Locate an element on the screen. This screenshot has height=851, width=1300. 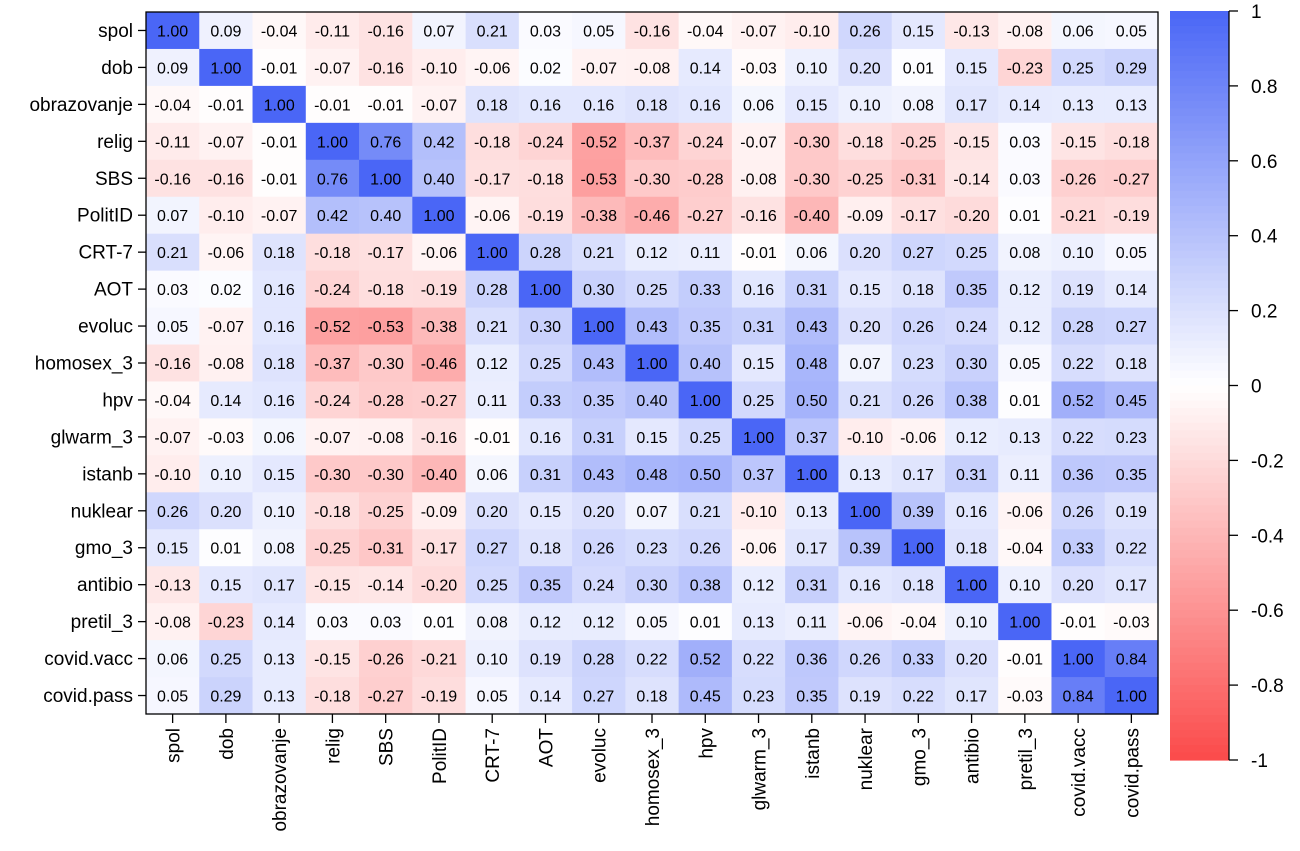
cell-value-label: 0.19 is located at coordinates (864, 697).